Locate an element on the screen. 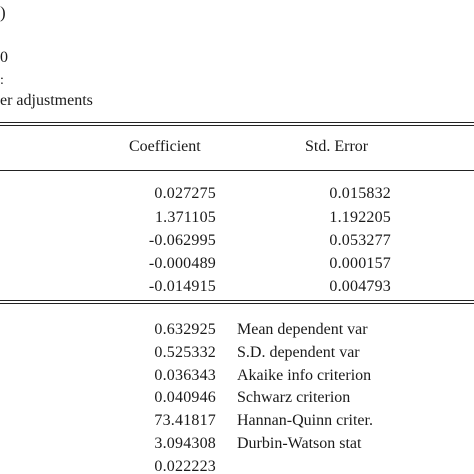 The height and width of the screenshot is (474, 474). stat-value: 0.040946 is located at coordinates (185, 397).